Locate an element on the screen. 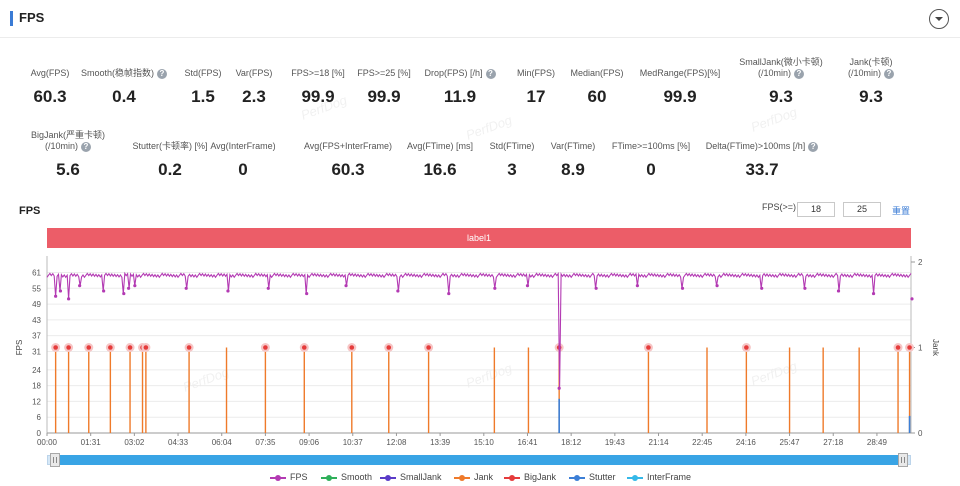  metric-label: FTime>=100ms [%] is located at coordinates (651, 146).